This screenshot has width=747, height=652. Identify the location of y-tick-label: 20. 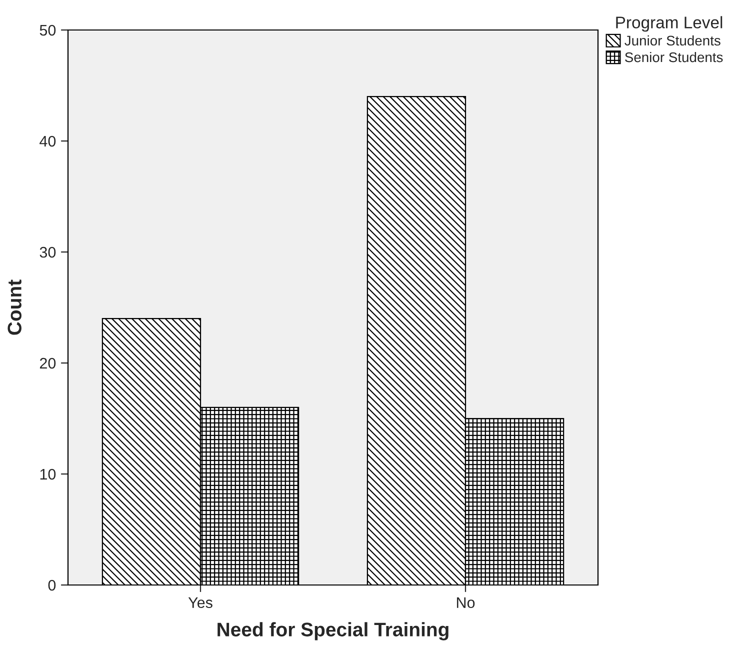
(48, 363).